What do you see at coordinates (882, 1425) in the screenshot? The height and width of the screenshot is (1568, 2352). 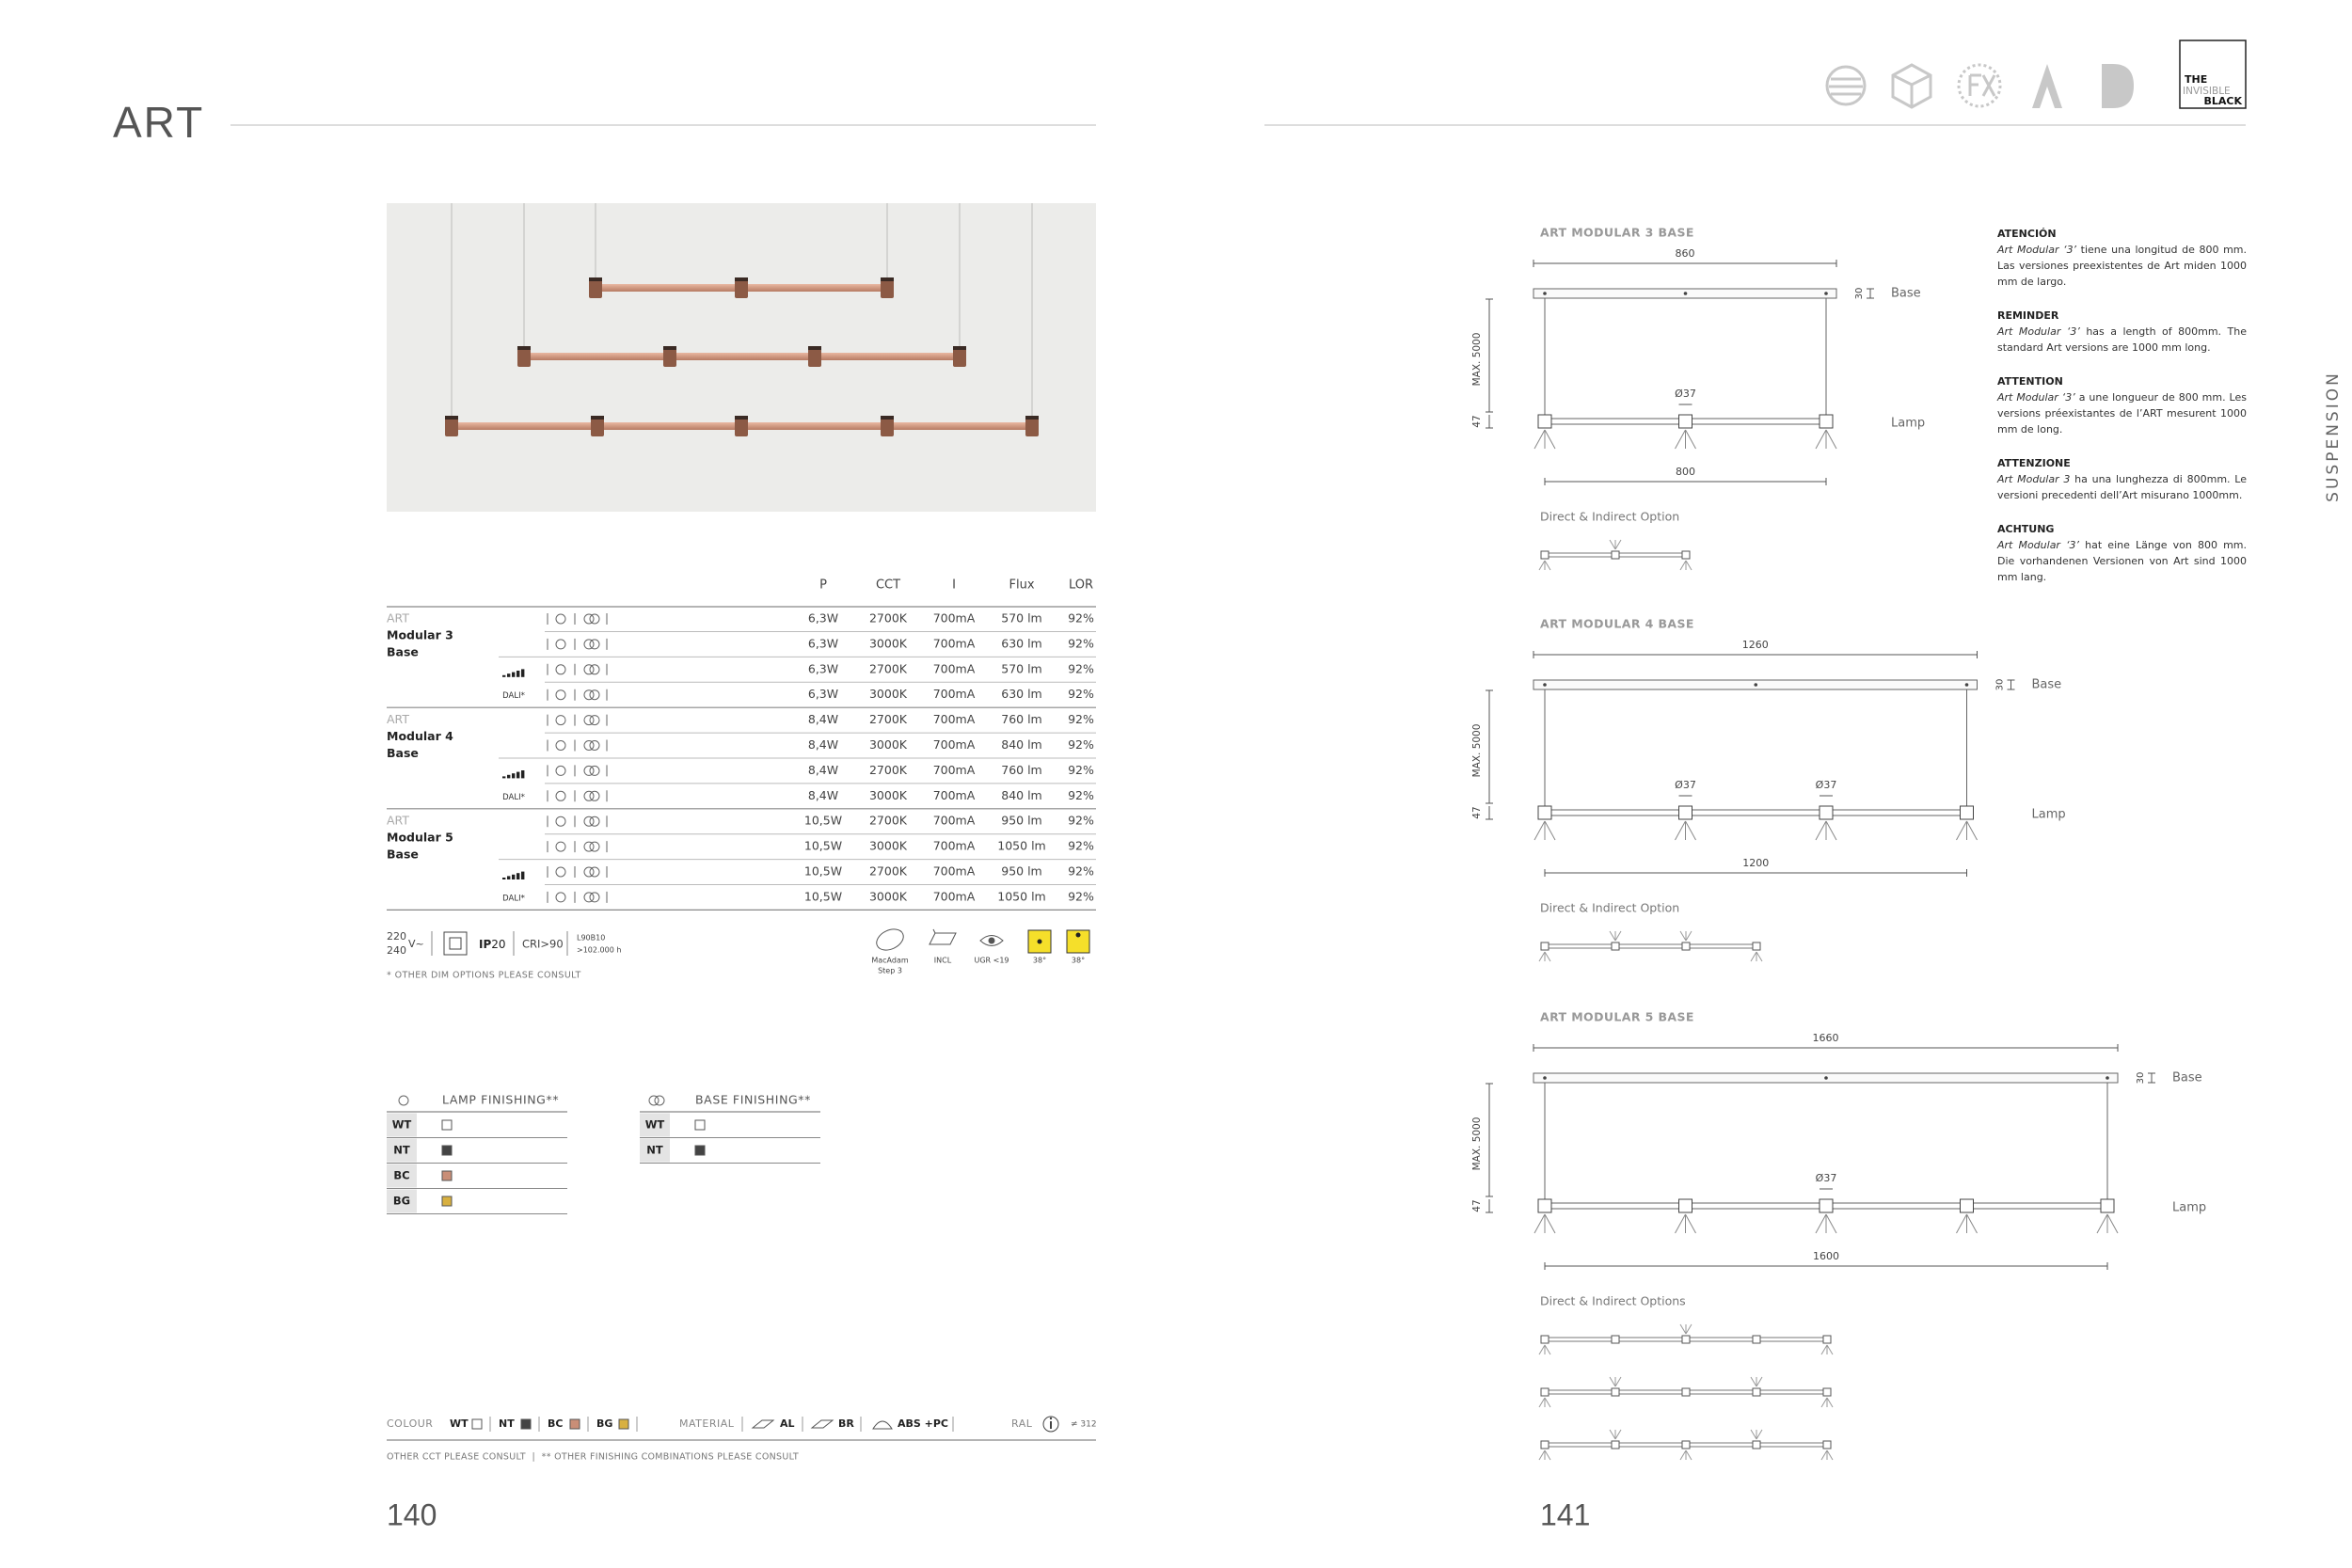 I see `material-icon` at bounding box center [882, 1425].